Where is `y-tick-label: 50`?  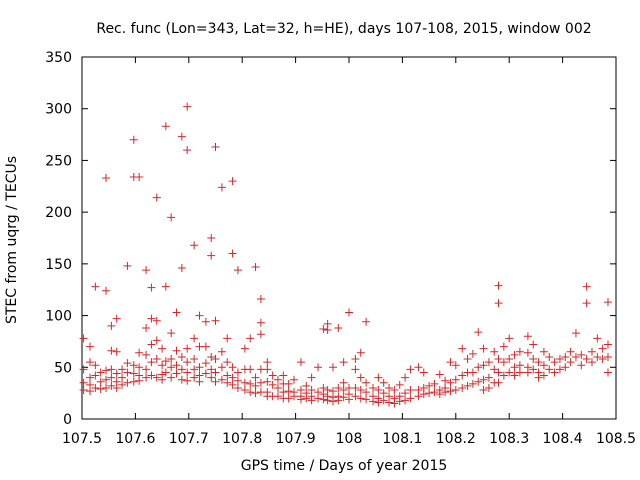
y-tick-label: 50 is located at coordinates (63, 368).